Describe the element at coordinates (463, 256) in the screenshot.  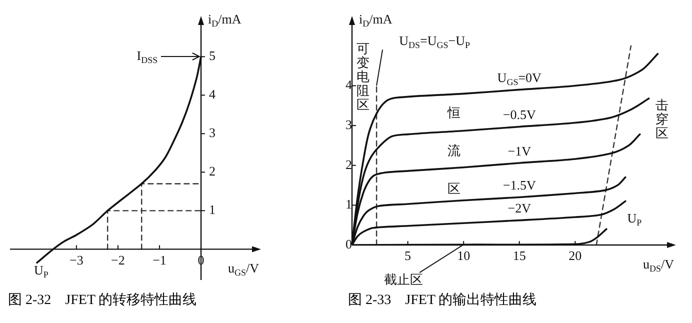
I see `x-tick-label: 10` at that location.